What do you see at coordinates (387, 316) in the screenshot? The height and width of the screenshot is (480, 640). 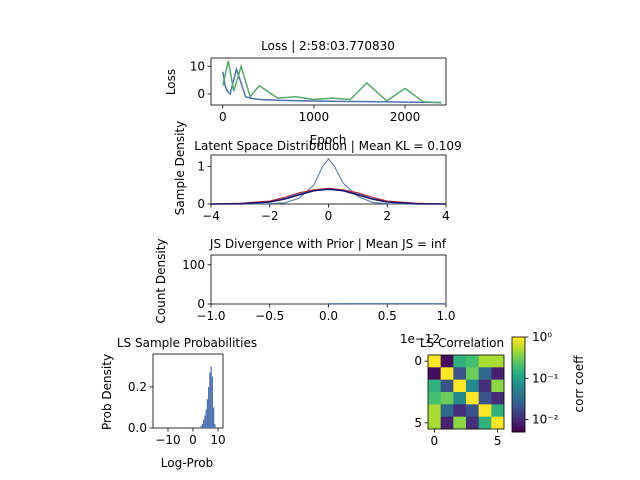 I see `js-xtick-label-3: 0.5` at bounding box center [387, 316].